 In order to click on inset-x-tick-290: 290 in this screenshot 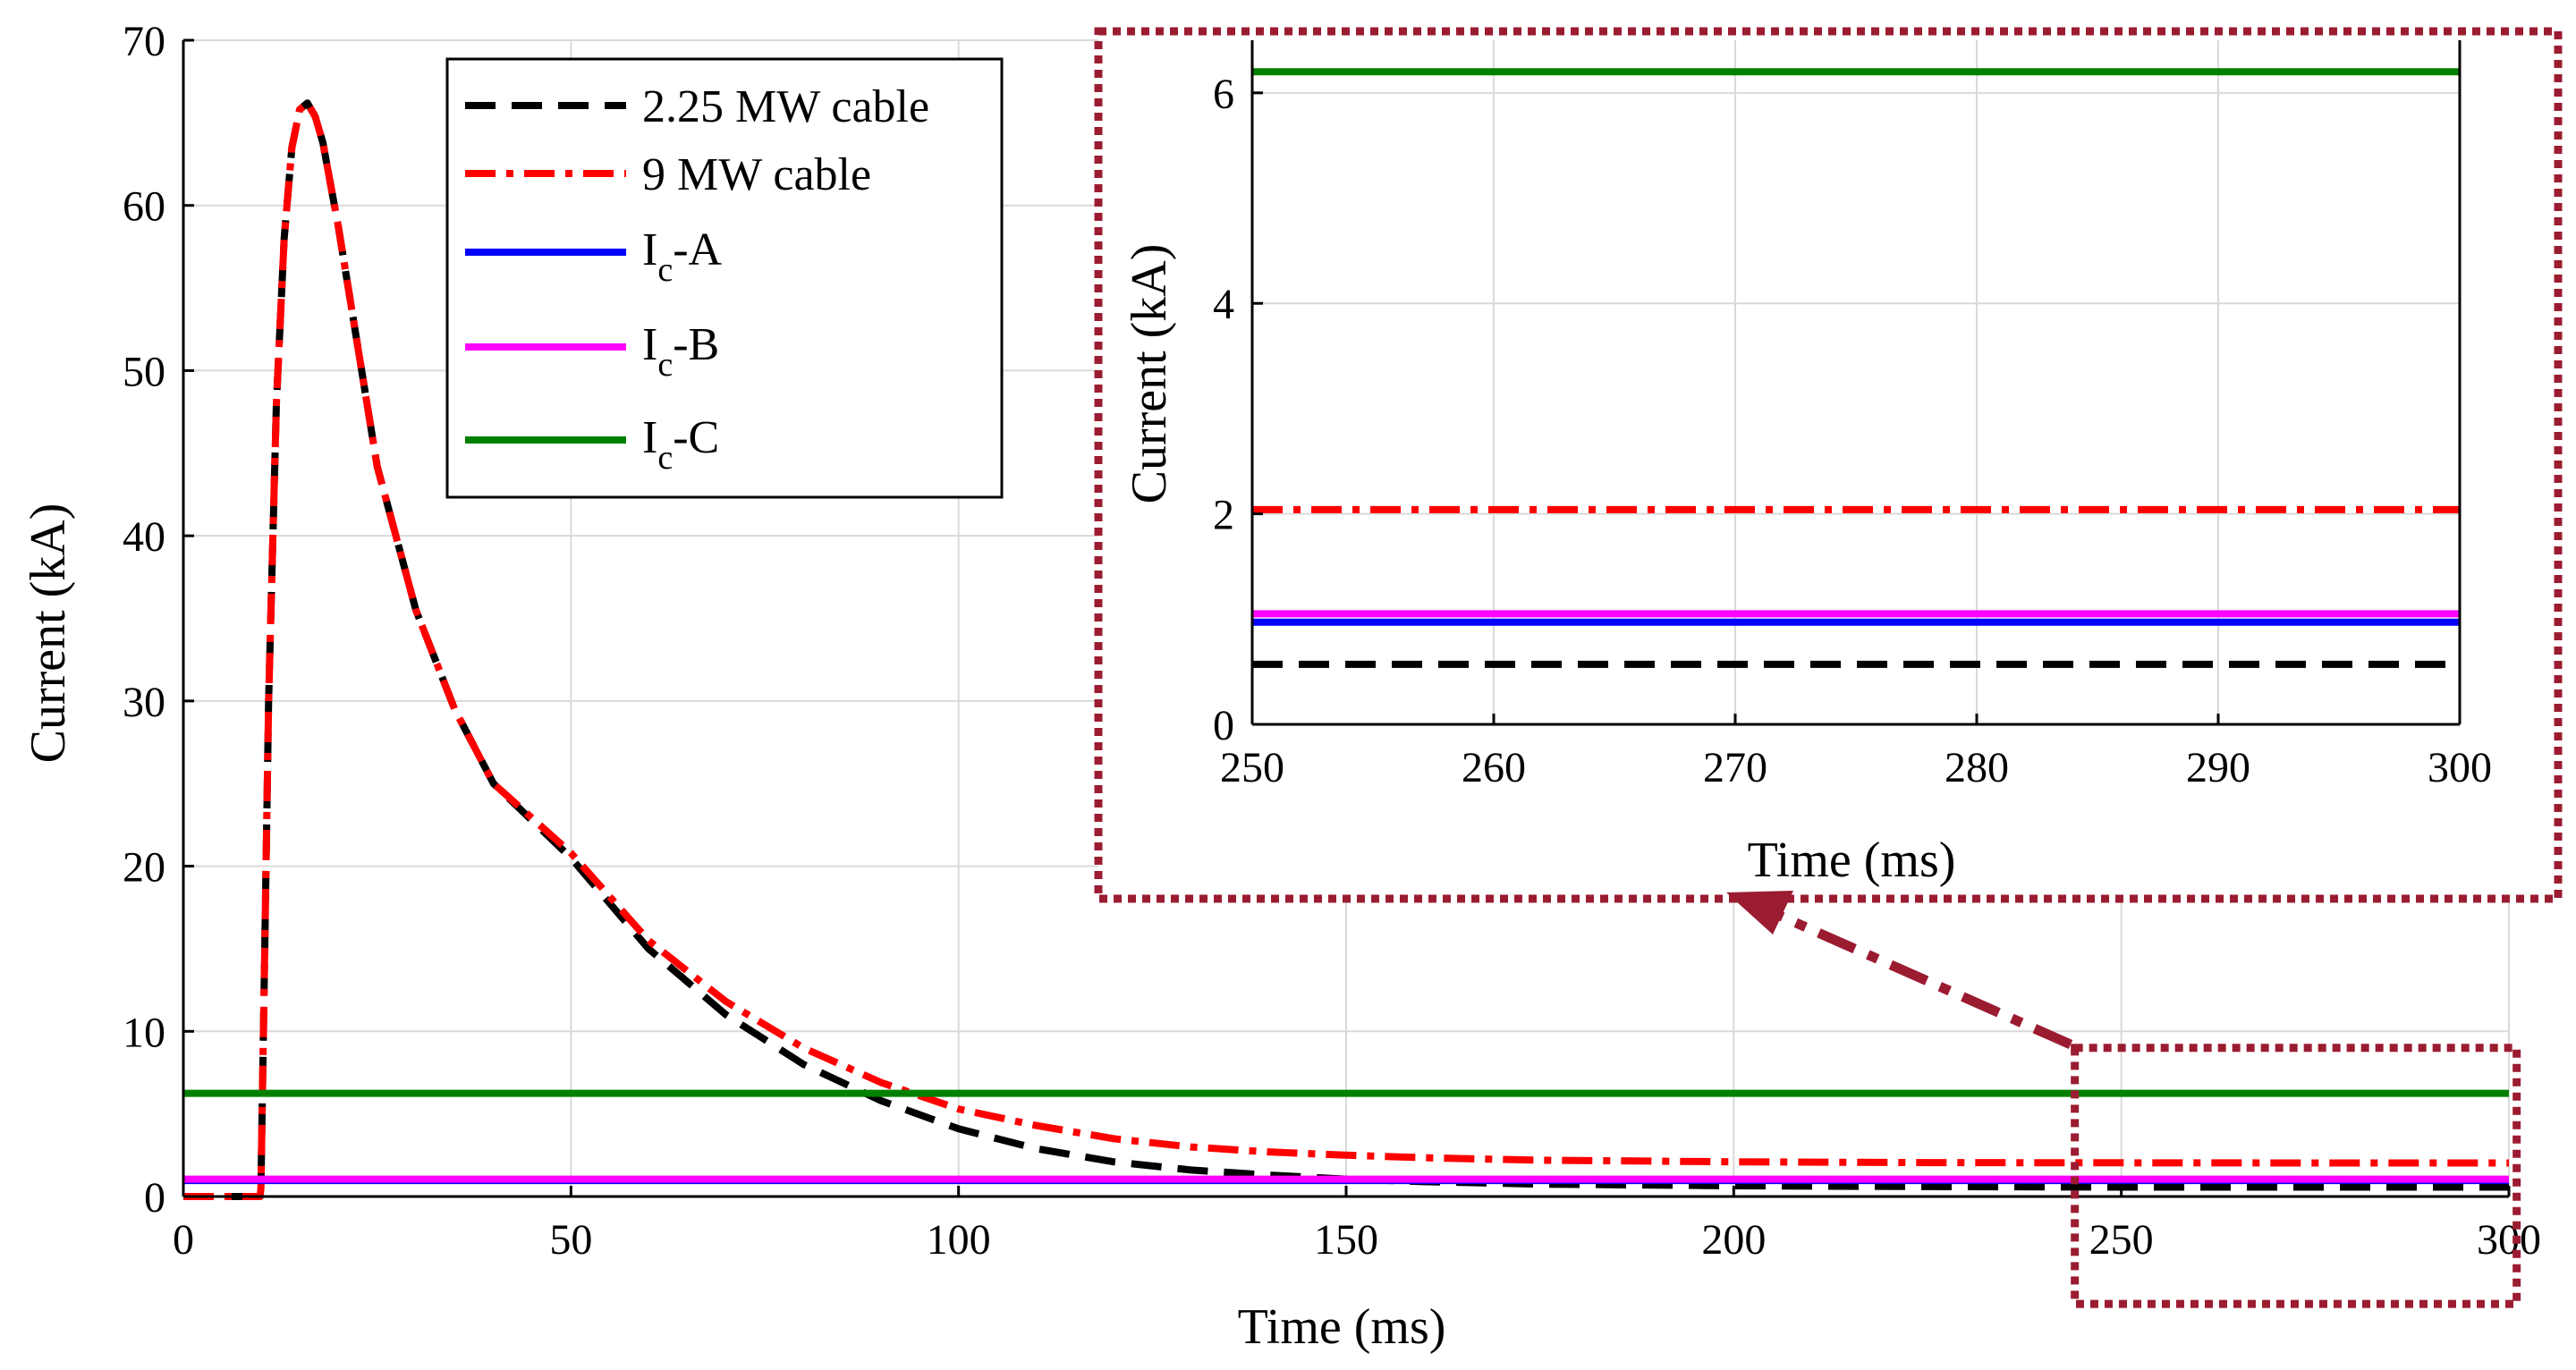, I will do `click(2218, 767)`.